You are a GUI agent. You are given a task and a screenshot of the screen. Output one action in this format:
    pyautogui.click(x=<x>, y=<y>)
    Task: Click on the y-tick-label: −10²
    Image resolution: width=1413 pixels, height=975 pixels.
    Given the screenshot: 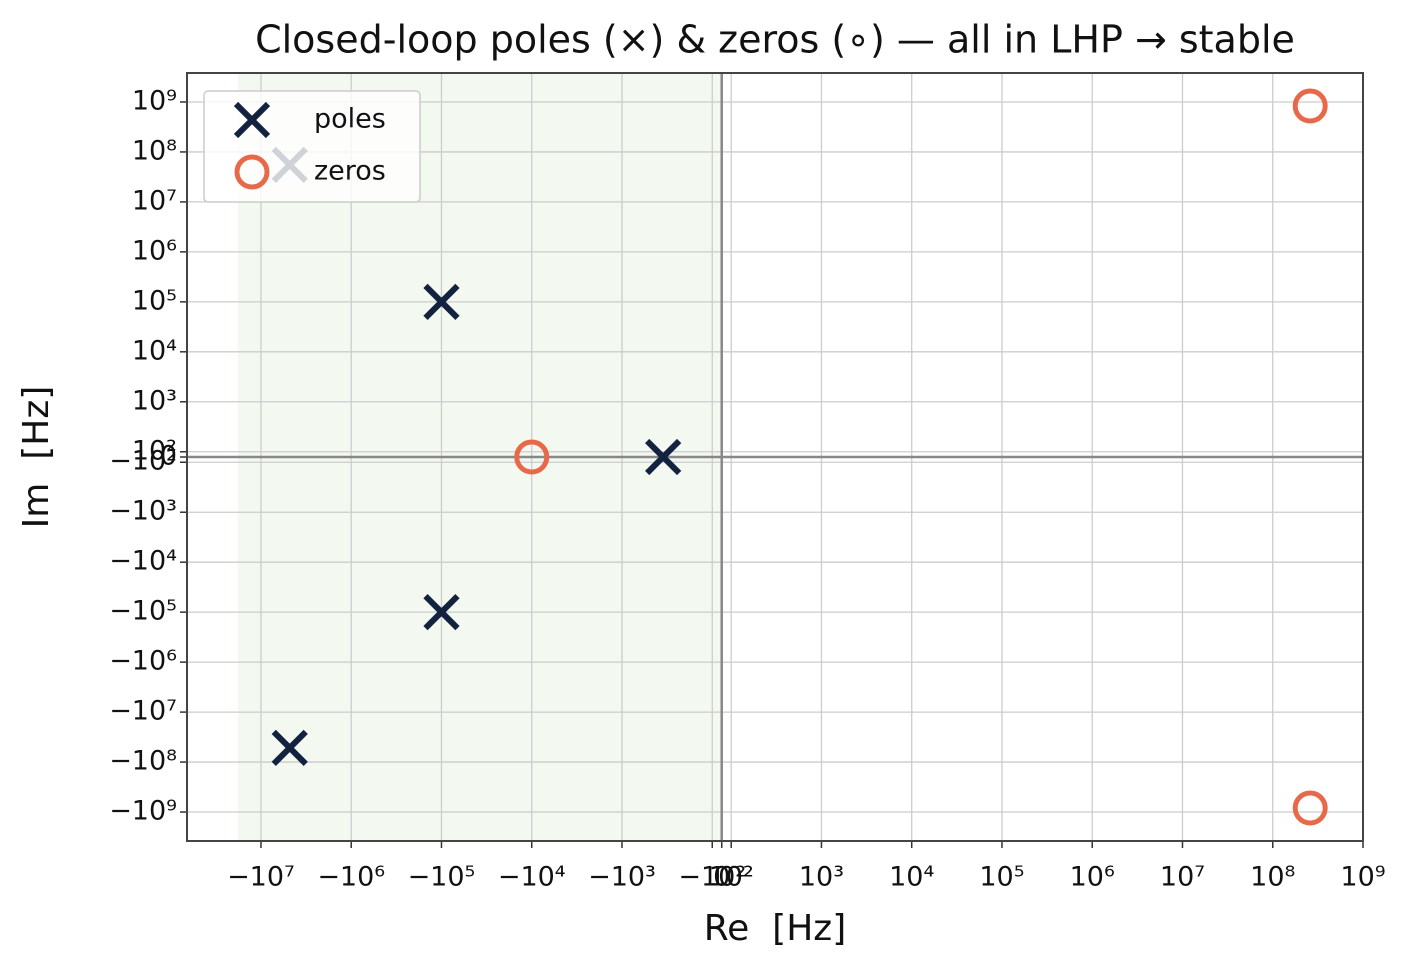 What is the action you would take?
    pyautogui.click(x=143, y=461)
    